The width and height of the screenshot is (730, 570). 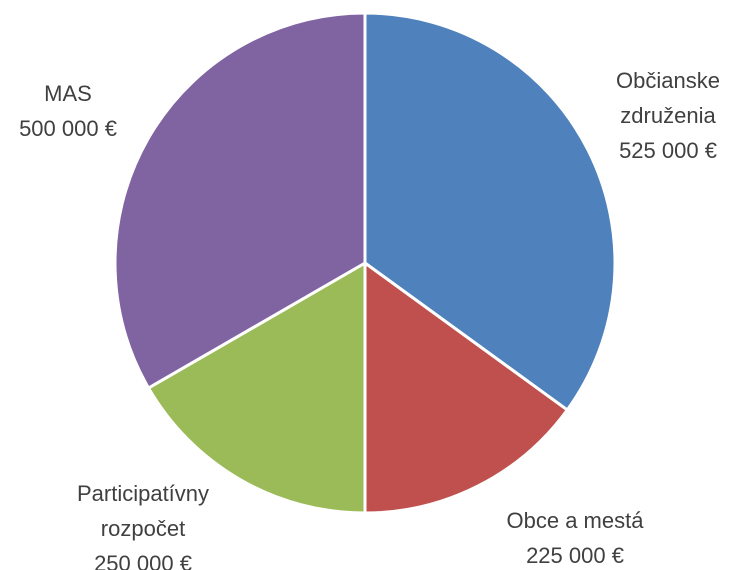 What do you see at coordinates (575, 520) in the screenshot?
I see `category-label: Obce a mestá` at bounding box center [575, 520].